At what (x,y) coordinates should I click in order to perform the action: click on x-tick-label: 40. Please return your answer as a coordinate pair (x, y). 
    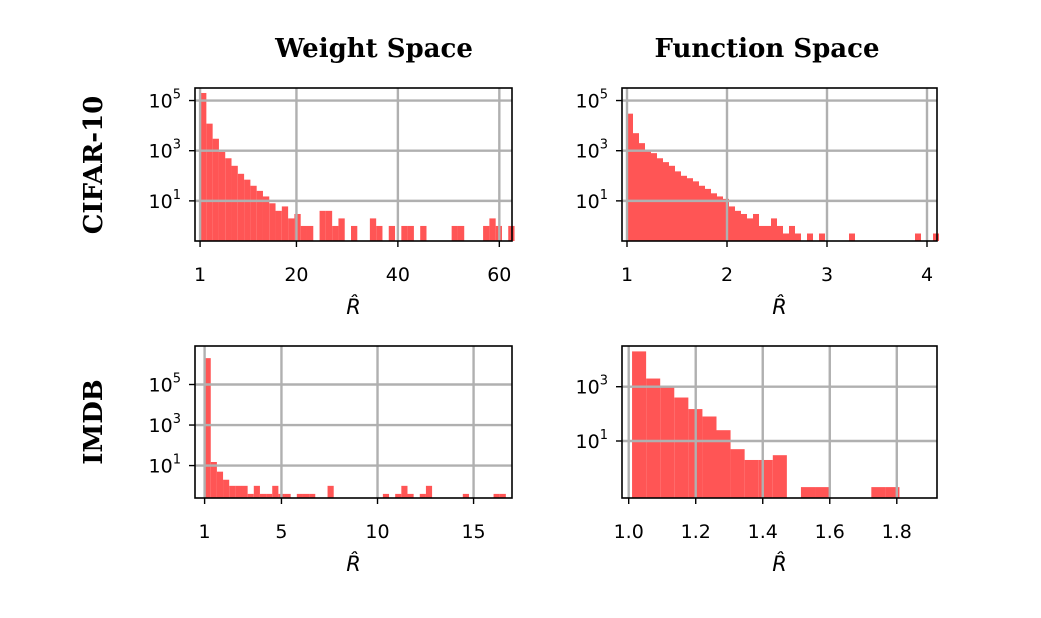
    Looking at the image, I should click on (398, 275).